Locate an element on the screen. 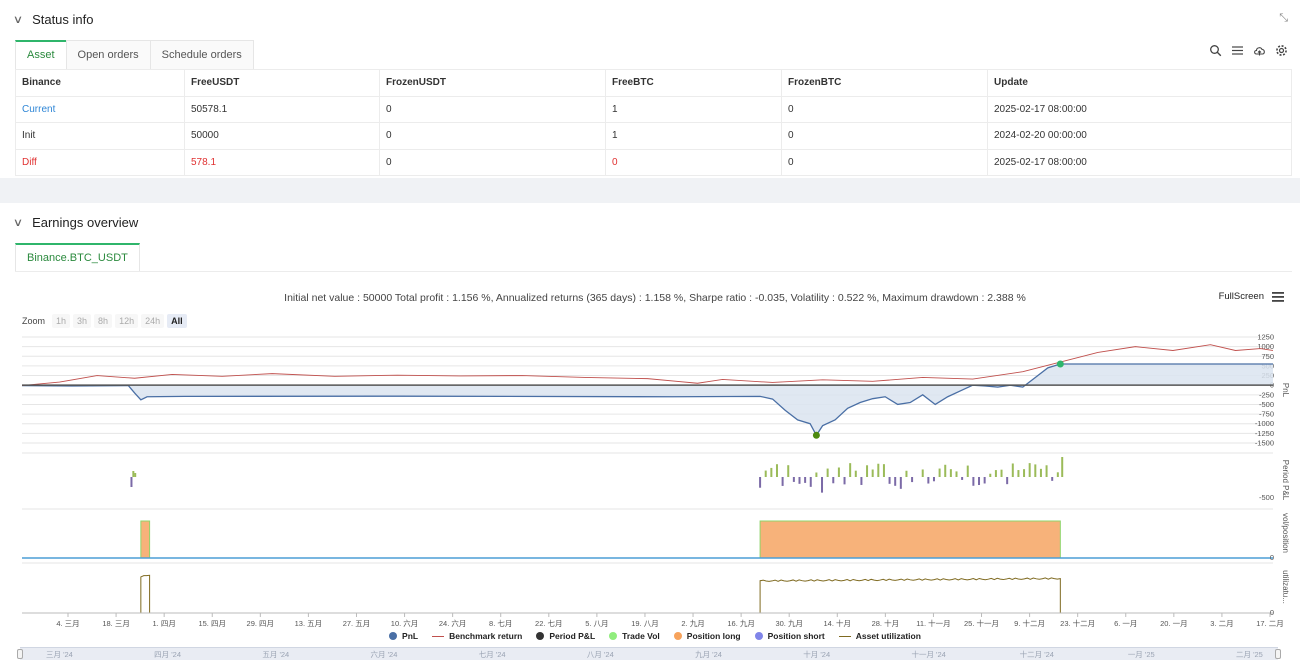  legend-item: Position short is located at coordinates (789, 636).